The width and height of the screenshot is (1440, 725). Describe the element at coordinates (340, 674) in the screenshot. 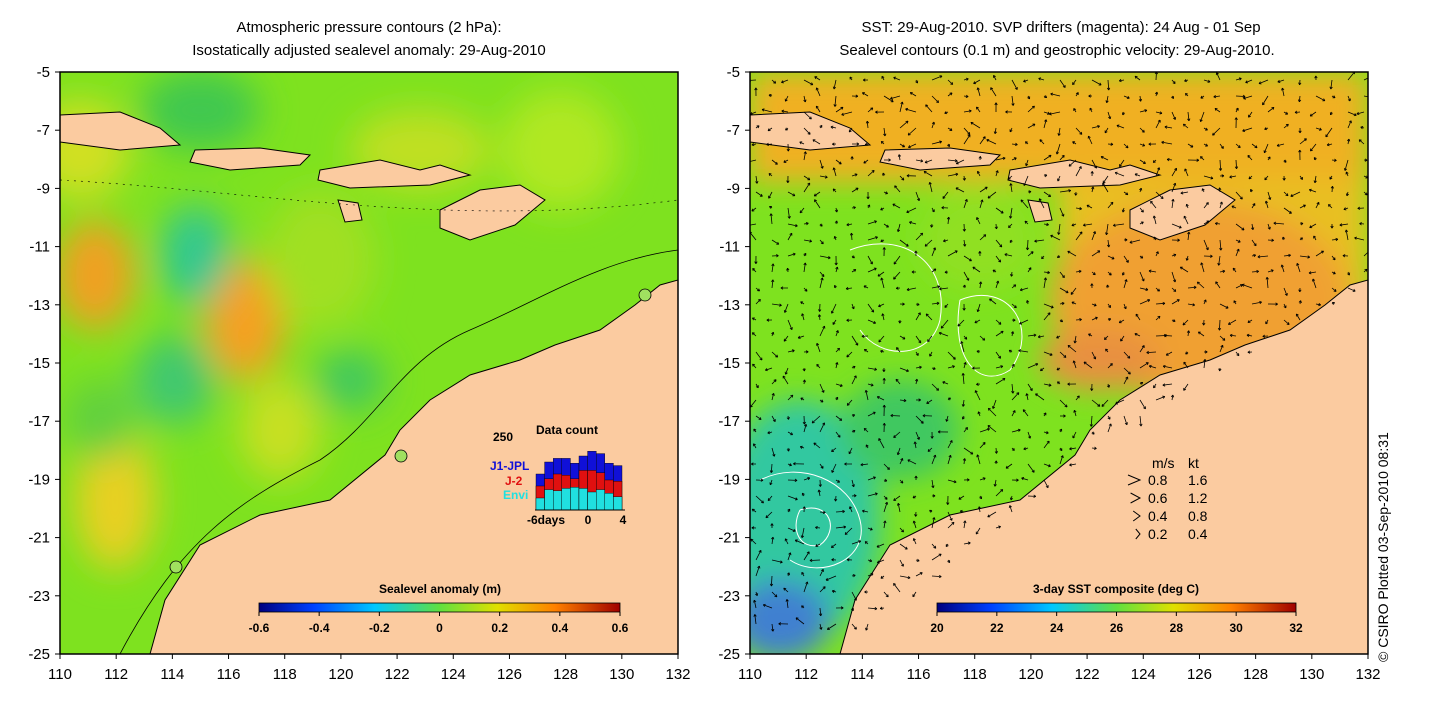

I see `left-x-tick-label: 120` at that location.